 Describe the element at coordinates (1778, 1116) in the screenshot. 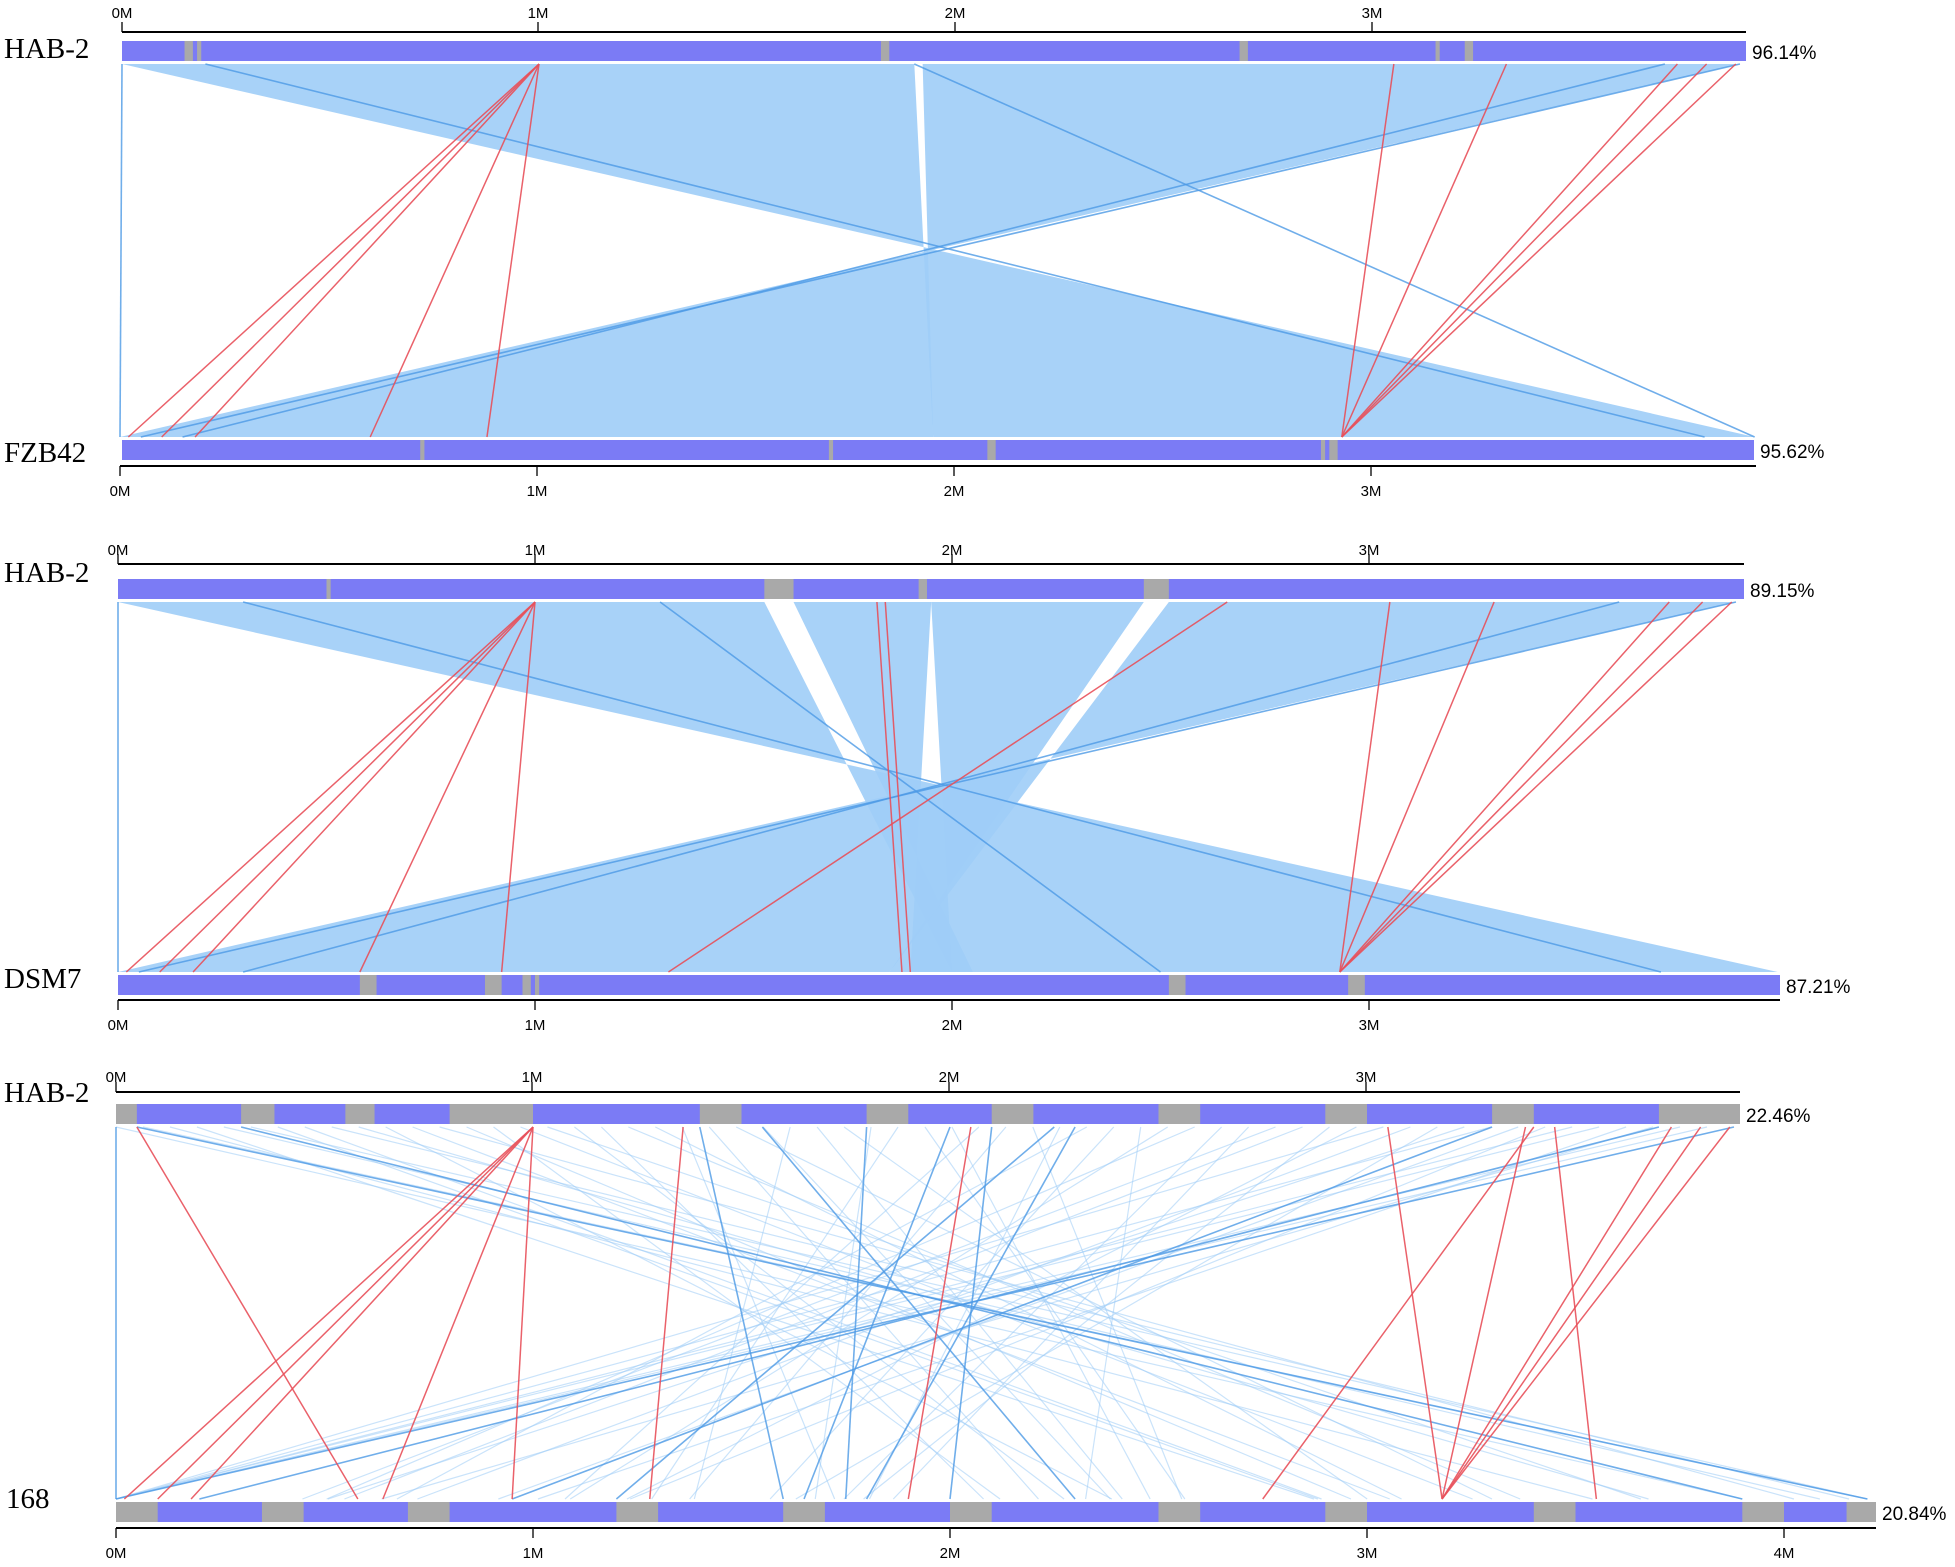

I see `ref-aligned-percent: 22.46%` at that location.